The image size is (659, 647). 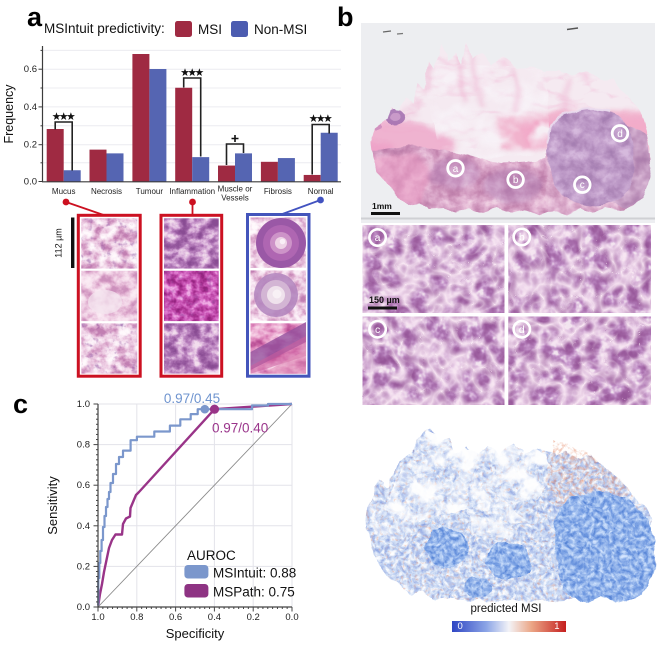 What do you see at coordinates (59, 243) in the screenshot?
I see `svg-text: 112 µm` at bounding box center [59, 243].